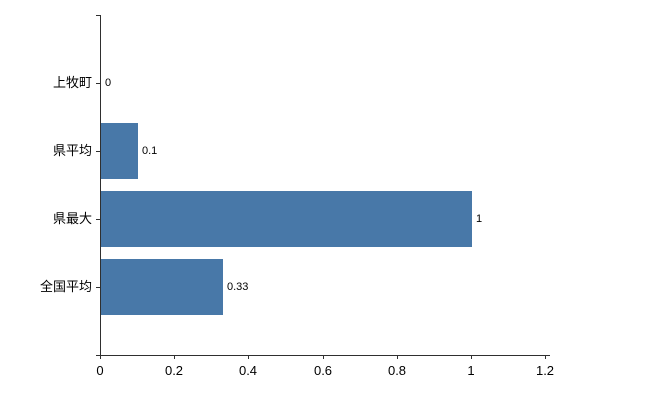  Describe the element at coordinates (397, 370) in the screenshot. I see `x-tick-label: 0.8` at that location.